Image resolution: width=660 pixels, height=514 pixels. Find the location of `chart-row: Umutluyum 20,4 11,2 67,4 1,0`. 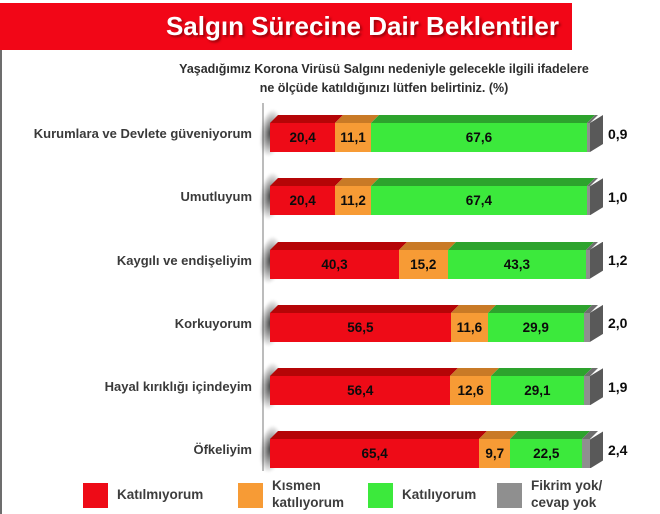

chart-row: Umutluyum 20,4 11,2 67,4 1,0 is located at coordinates (330, 194).